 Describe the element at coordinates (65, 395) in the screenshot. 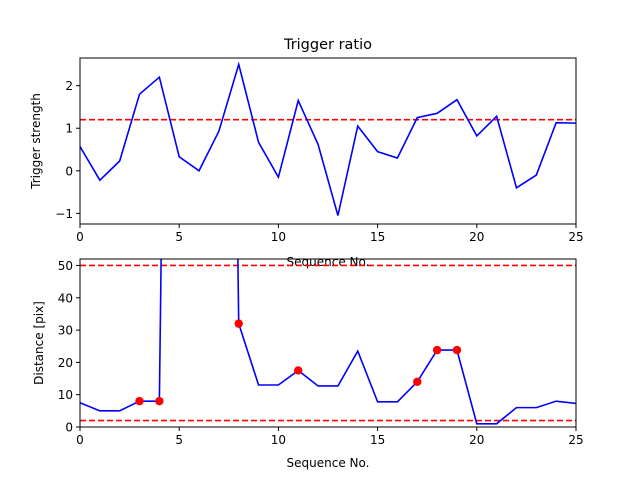

I see `y-tick-label: 10` at that location.